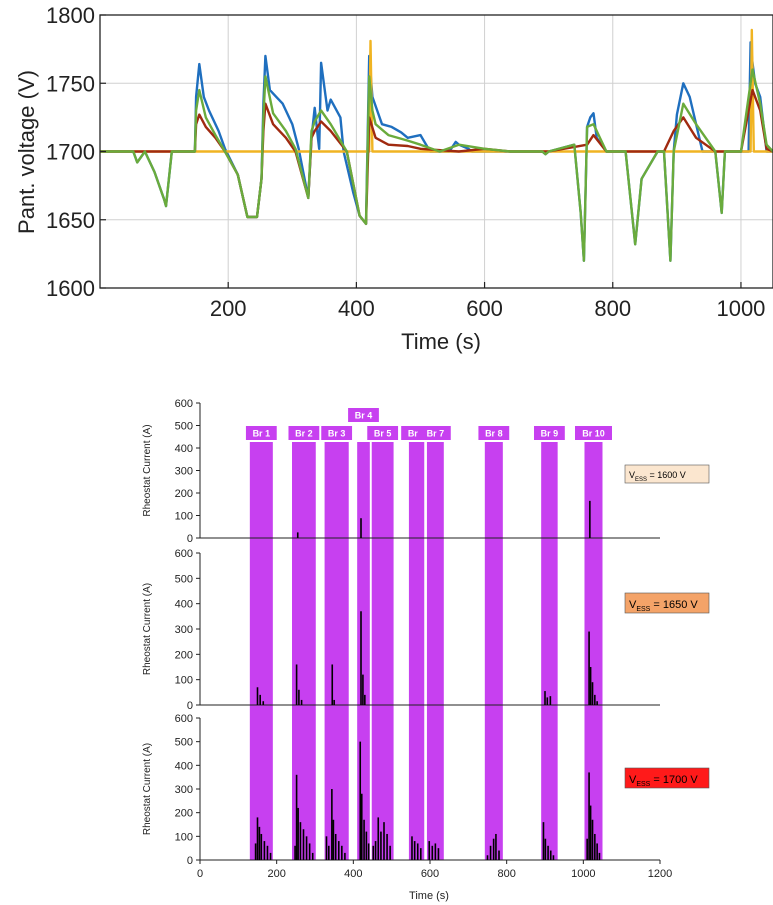 The image size is (773, 905). I want to click on rheostat-x-tick-label: 0, so click(200, 874).